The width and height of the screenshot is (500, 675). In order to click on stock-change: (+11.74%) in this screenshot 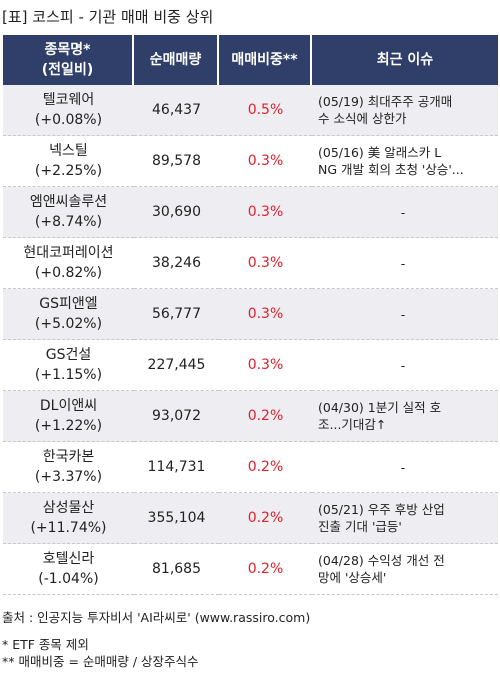, I will do `click(68, 528)`.